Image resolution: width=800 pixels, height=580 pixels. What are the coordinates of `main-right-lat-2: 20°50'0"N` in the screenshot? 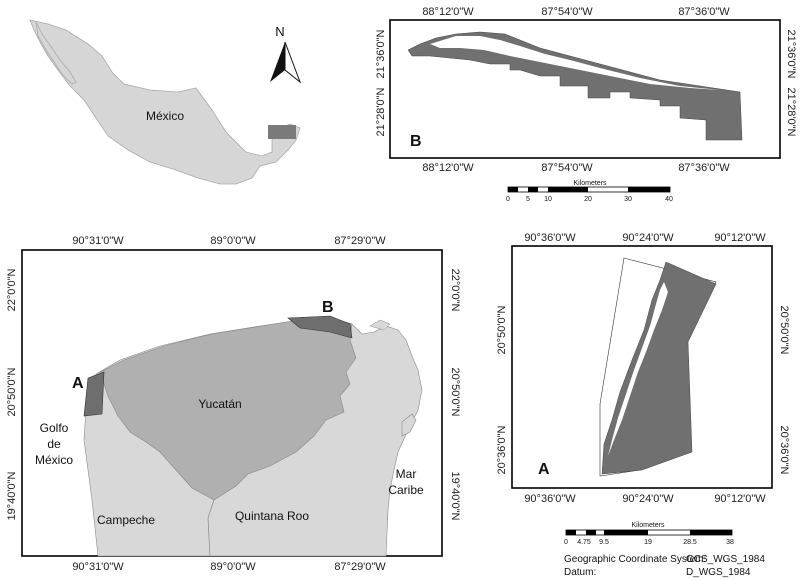 It's located at (455, 392).